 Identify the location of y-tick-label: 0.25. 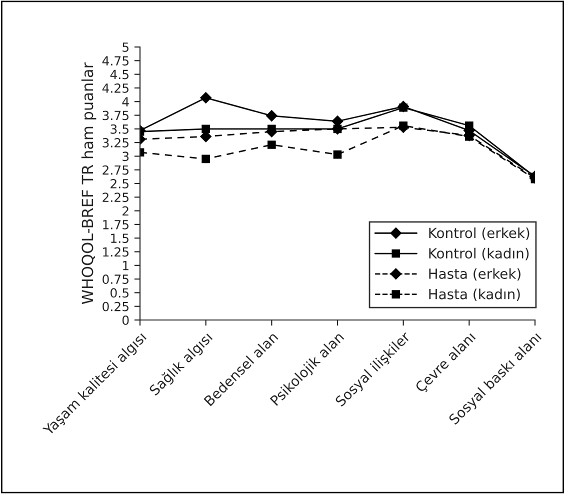
(115, 307).